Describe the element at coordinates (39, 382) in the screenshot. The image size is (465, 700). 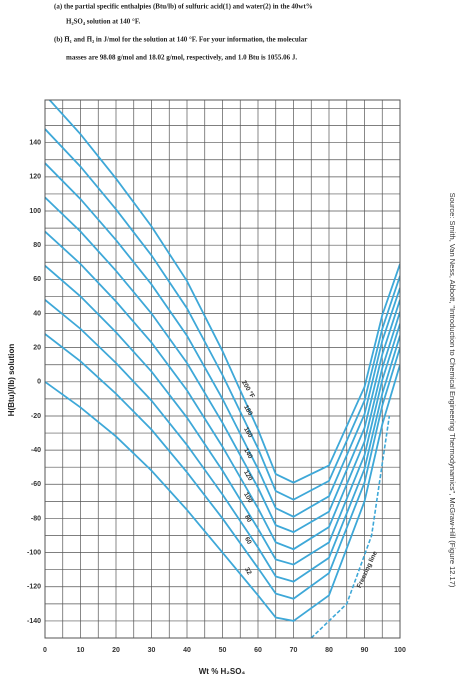
I see `y-tick-label: 0` at that location.